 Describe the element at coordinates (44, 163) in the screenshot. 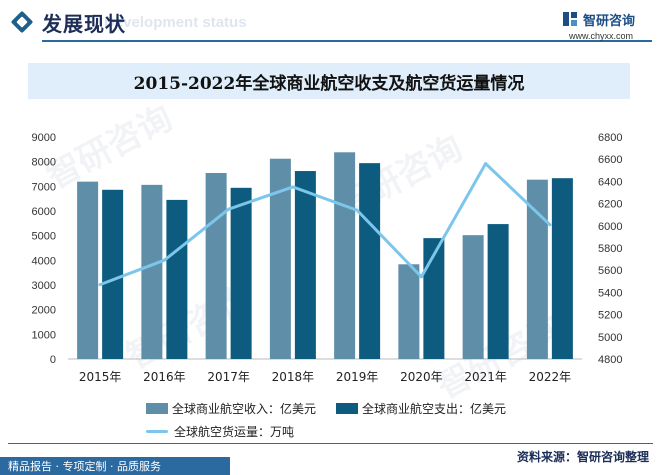

I see `y-left-tick-label: 8000` at that location.